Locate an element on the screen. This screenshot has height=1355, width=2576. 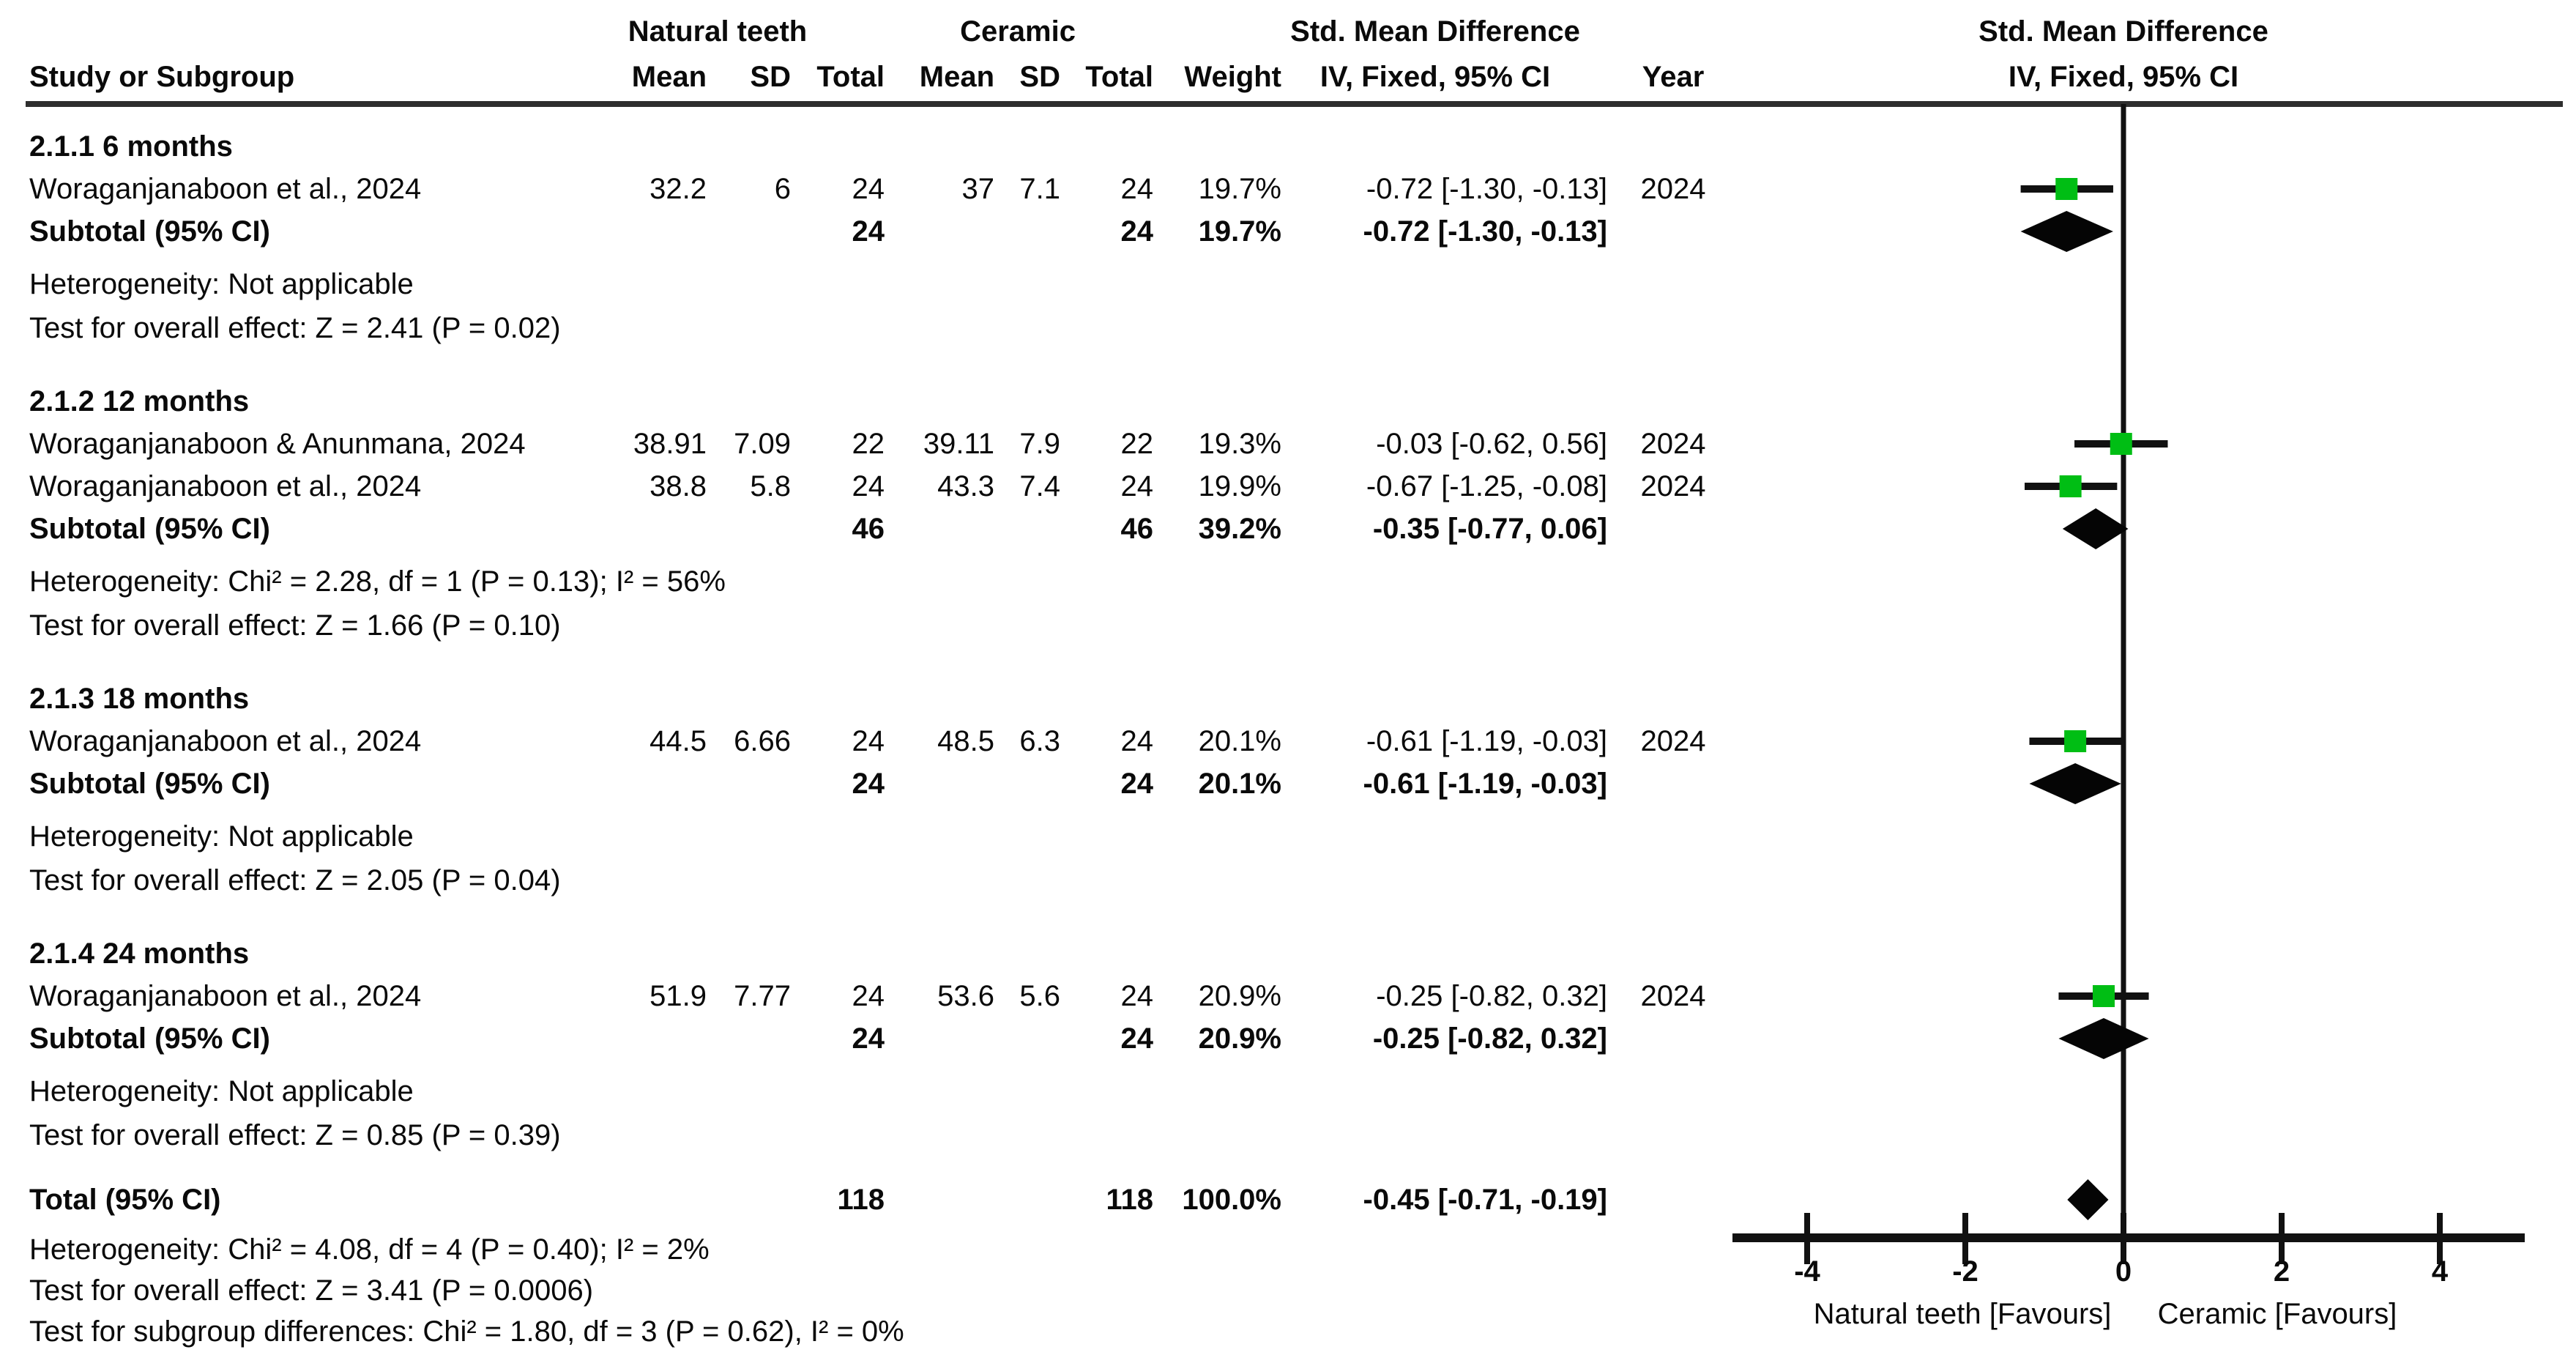
column-header-nt-total: Total is located at coordinates (850, 77).